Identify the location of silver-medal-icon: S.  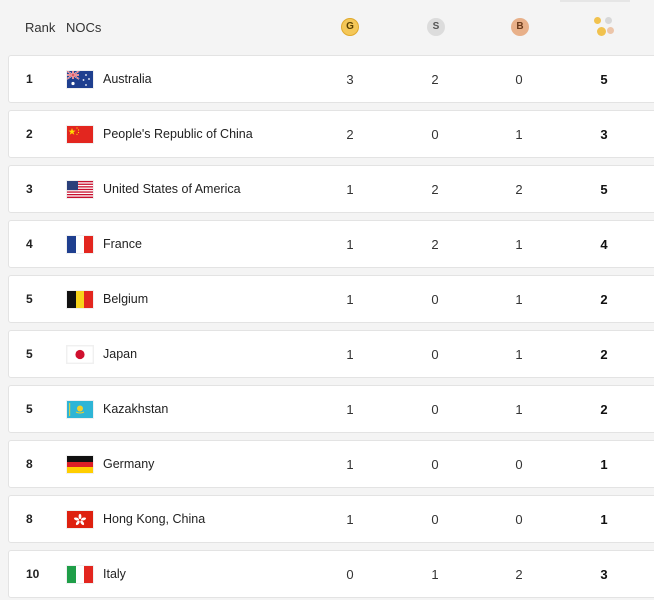
(436, 27).